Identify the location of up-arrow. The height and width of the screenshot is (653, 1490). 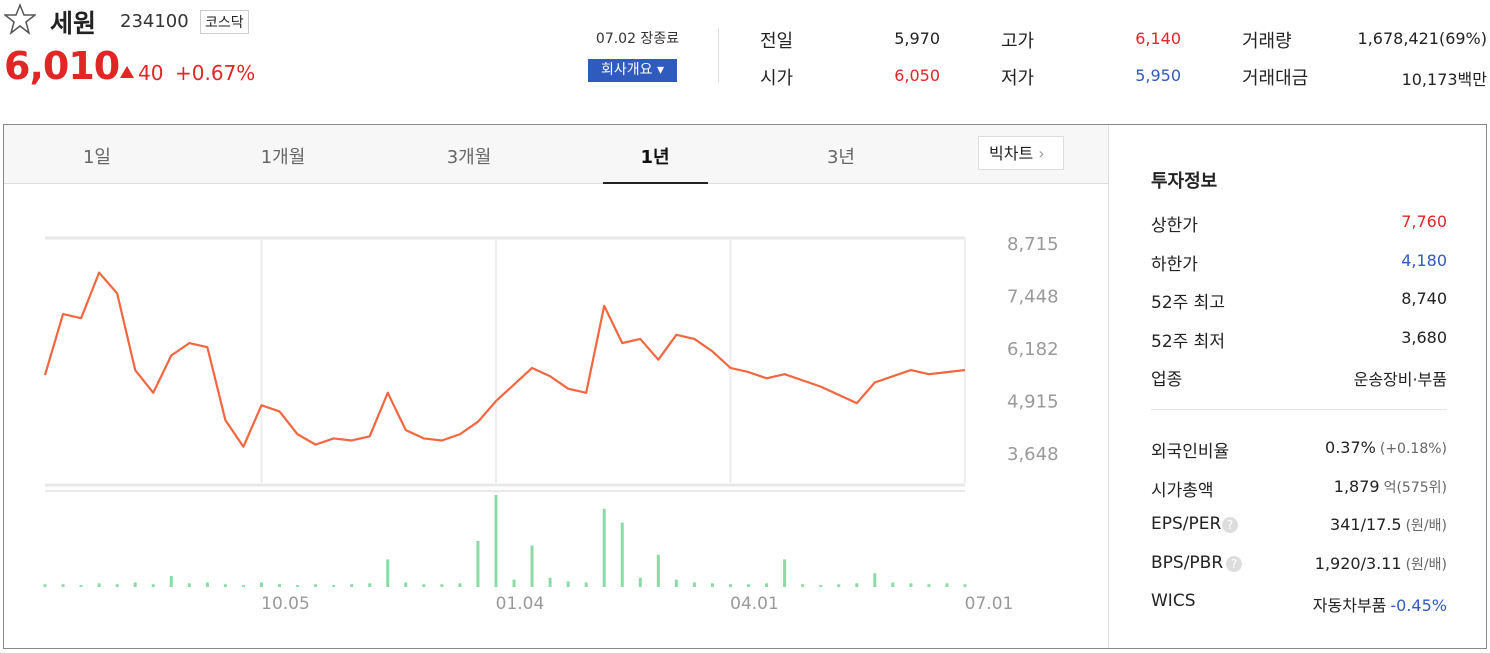
(127, 72).